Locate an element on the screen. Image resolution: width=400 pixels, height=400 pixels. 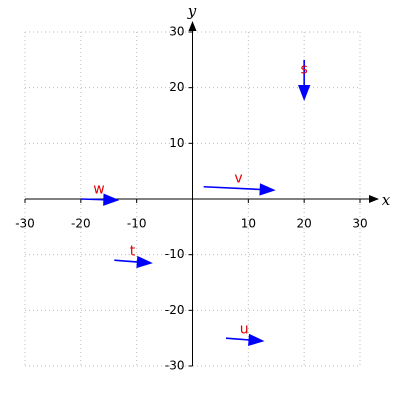
x-tick-label: 10 is located at coordinates (248, 224).